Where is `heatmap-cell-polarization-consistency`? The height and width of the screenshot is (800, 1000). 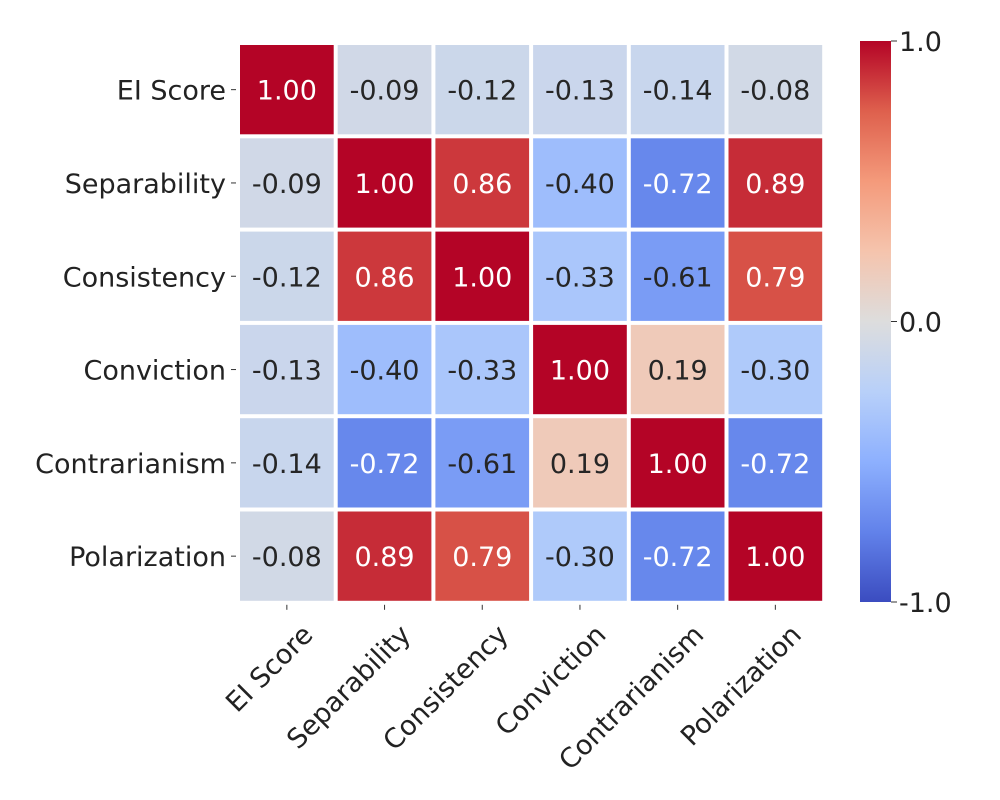
heatmap-cell-polarization-consistency is located at coordinates (482, 556).